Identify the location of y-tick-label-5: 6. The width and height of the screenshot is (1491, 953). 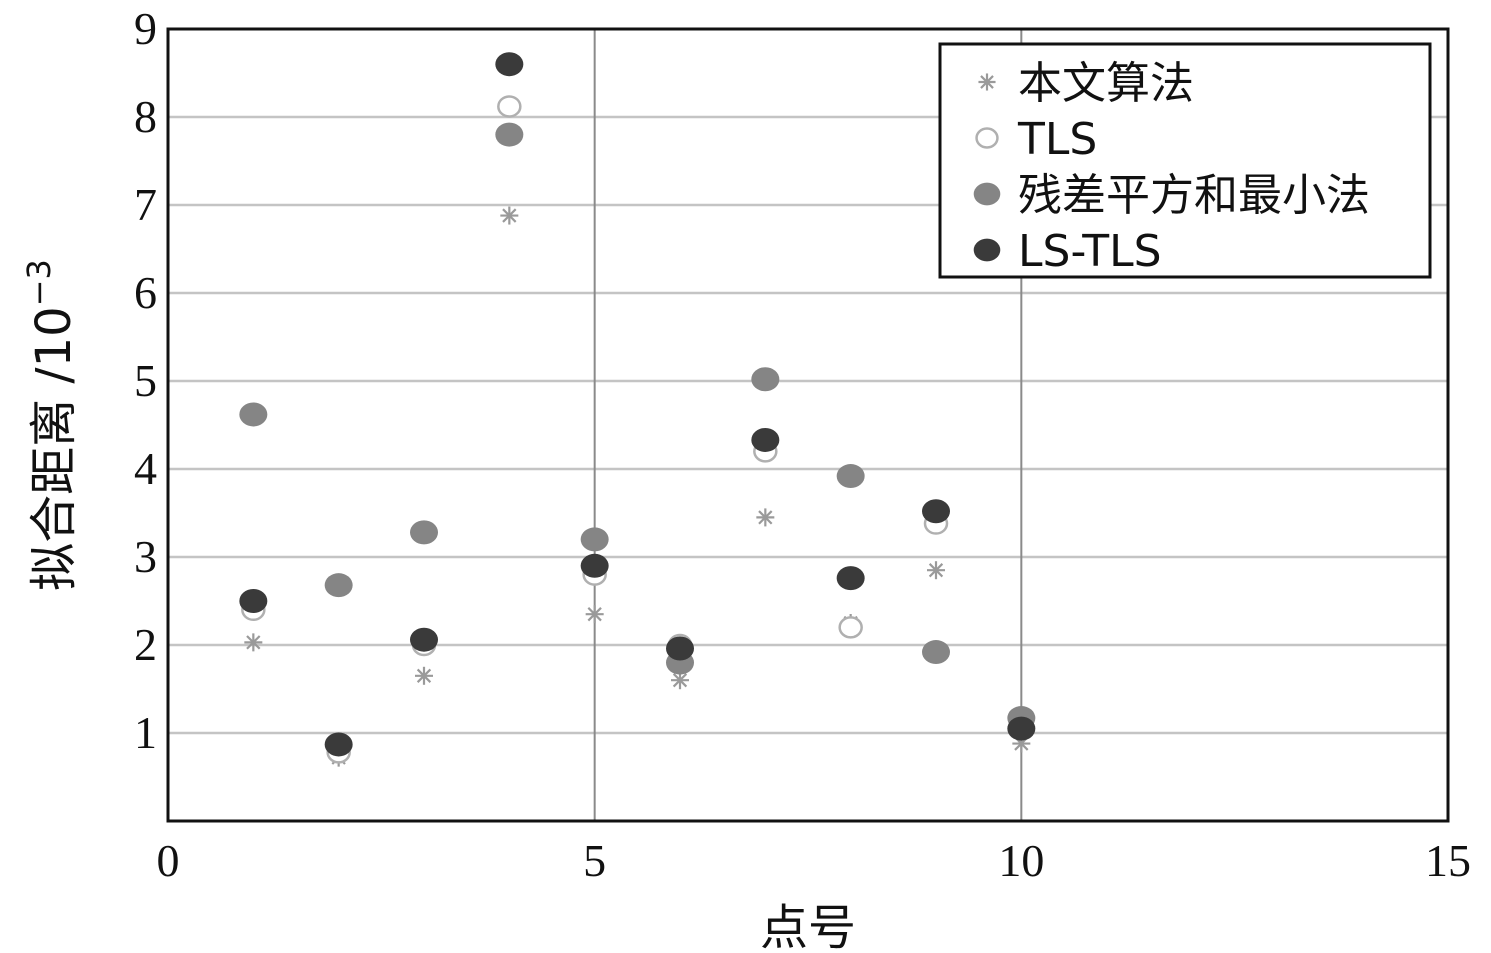
(145, 292).